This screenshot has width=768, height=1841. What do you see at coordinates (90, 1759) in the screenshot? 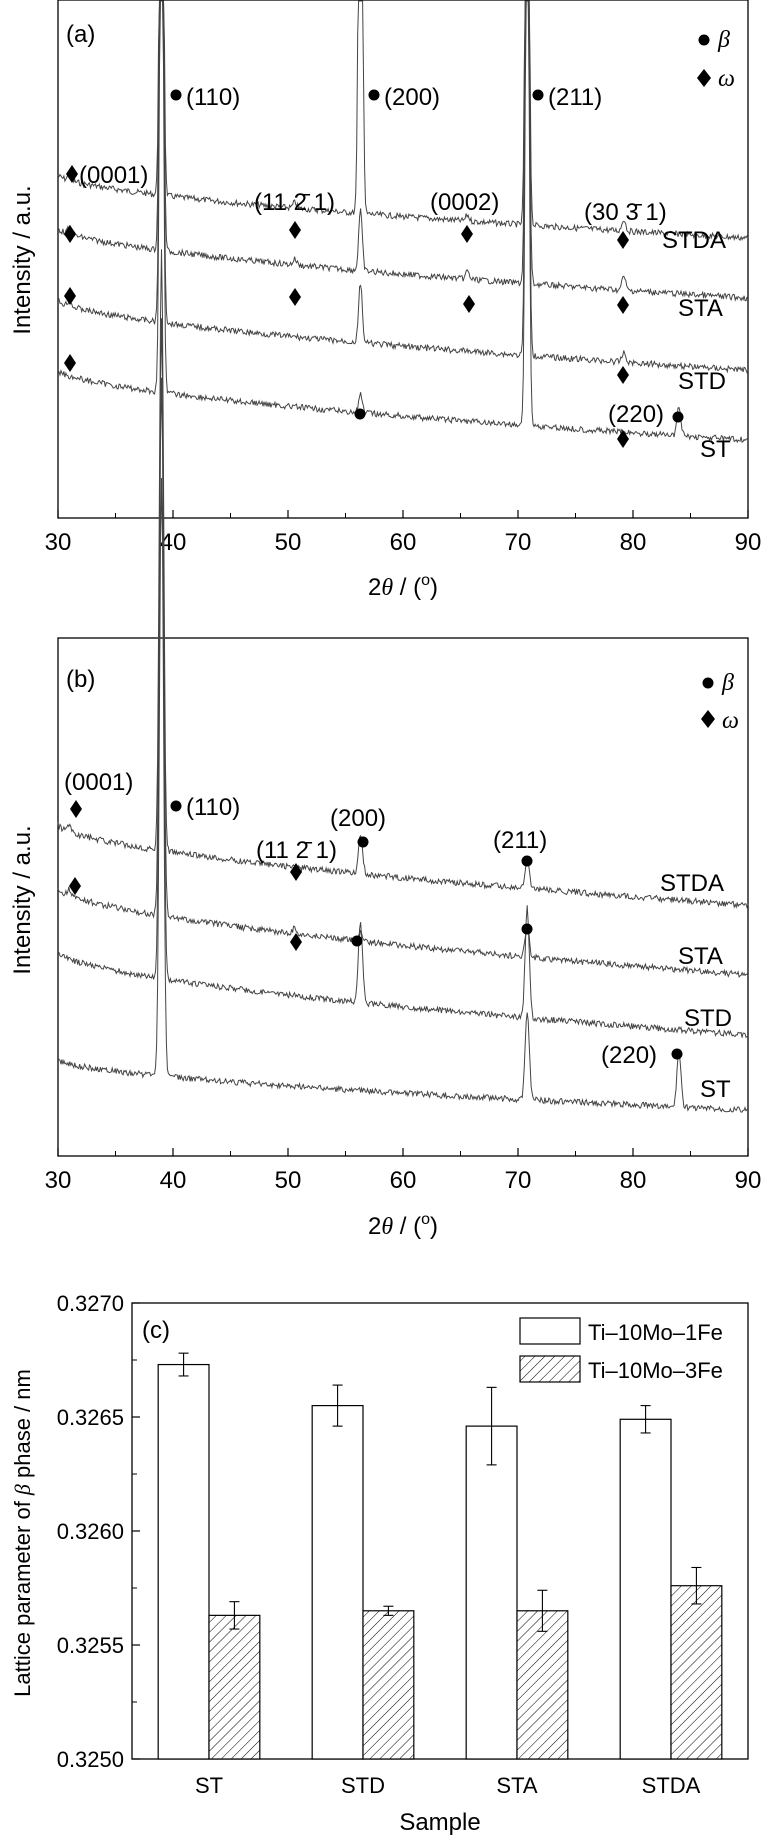
I see `y-tick-label: 0.3250` at bounding box center [90, 1759].